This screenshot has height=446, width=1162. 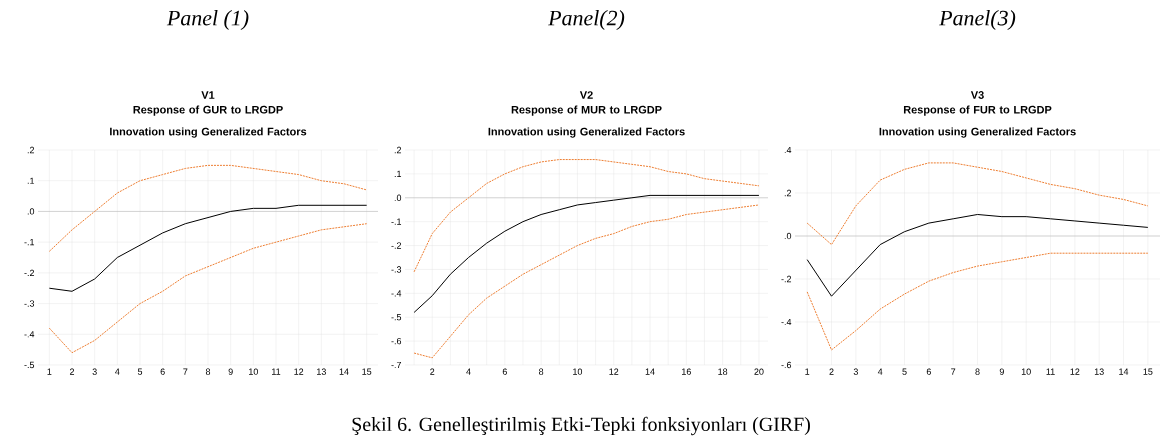 What do you see at coordinates (723, 371) in the screenshot?
I see `x-tick-label: 18` at bounding box center [723, 371].